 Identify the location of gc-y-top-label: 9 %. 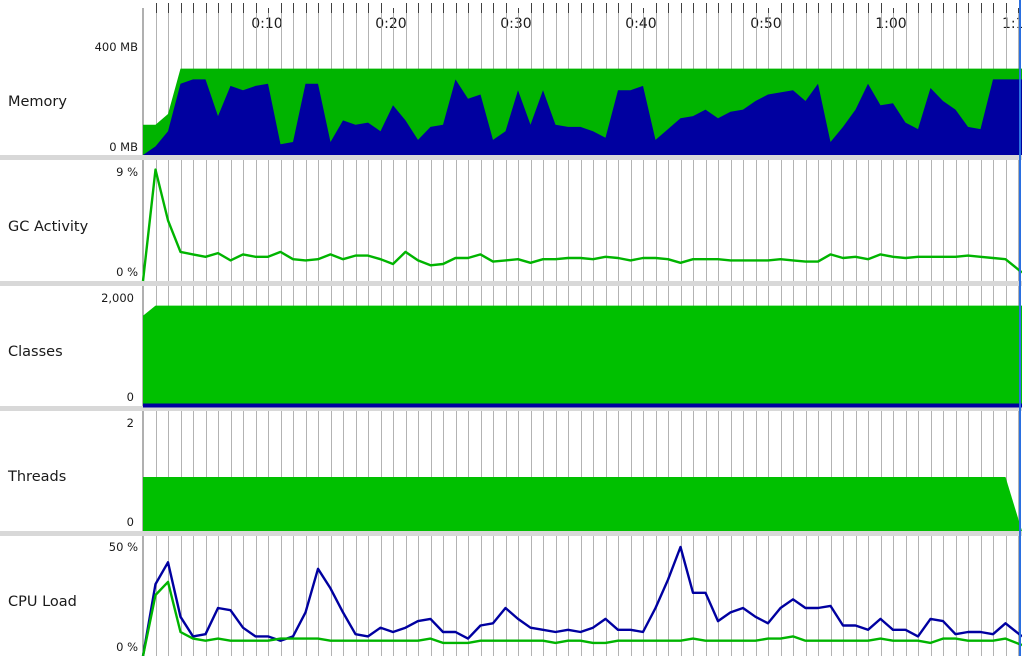
(127, 172).